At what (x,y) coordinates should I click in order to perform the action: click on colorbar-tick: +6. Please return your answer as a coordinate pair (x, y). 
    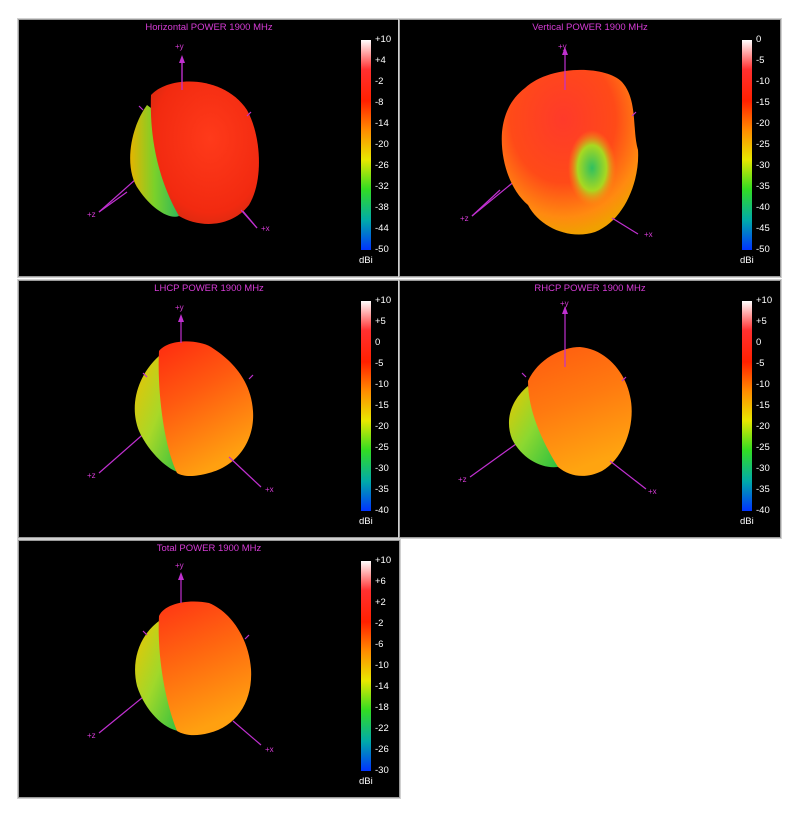
    Looking at the image, I should click on (380, 581).